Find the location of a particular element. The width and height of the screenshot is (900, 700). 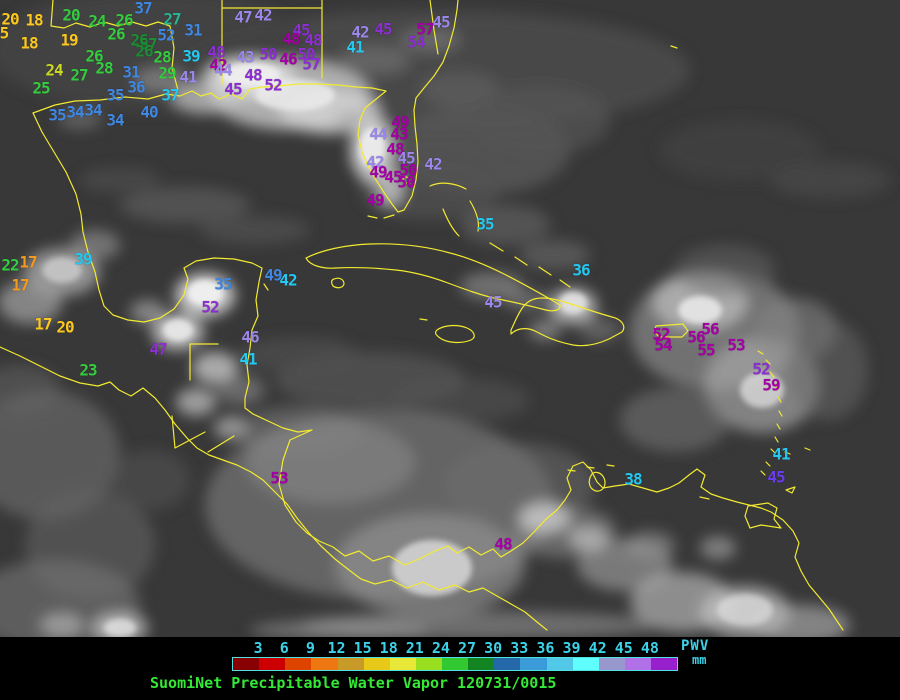

station-pwv-value: 27 is located at coordinates (172, 19).